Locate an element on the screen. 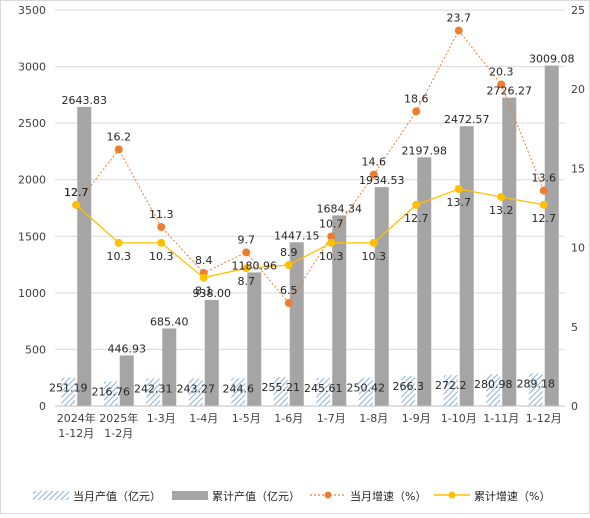  data-label-monthly-output: 242.31 is located at coordinates (153, 389).